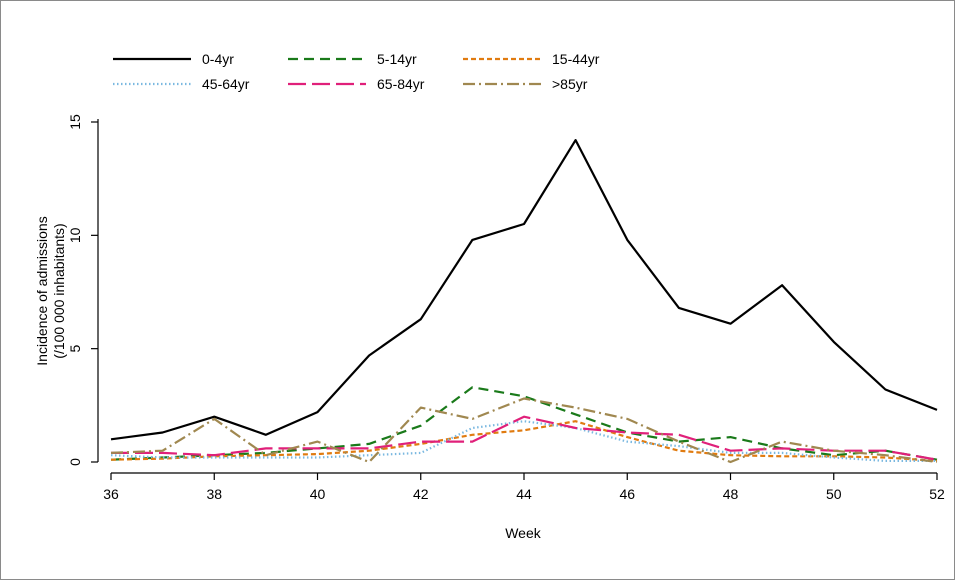 The image size is (955, 584). What do you see at coordinates (525, 84) in the screenshot?
I see `legend-item: >85yr` at bounding box center [525, 84].